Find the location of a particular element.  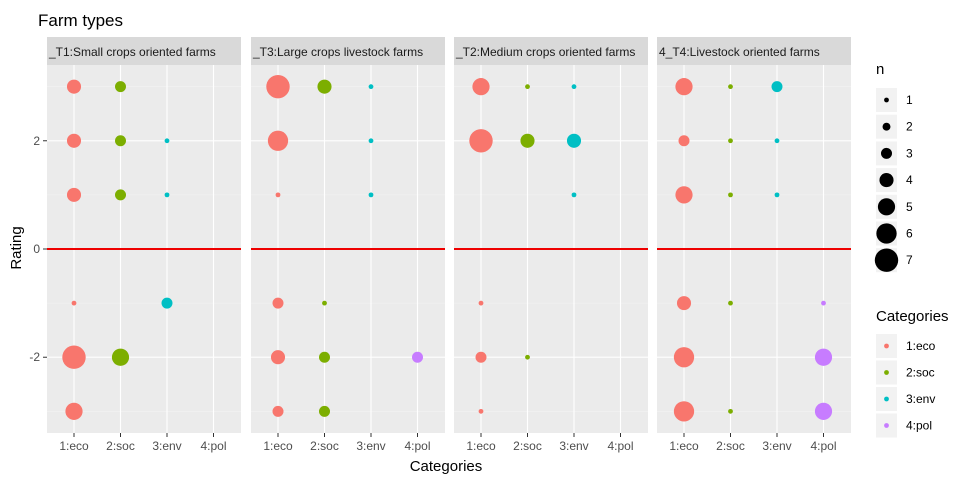

color-legend: Categories 1:eco 2:soc 3:env 4:pol is located at coordinates (912, 373).